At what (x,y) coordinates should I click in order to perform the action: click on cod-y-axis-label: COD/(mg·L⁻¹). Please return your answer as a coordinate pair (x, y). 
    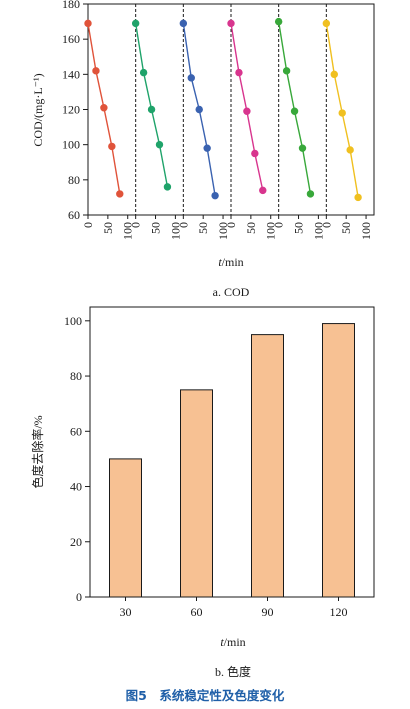
    Looking at the image, I should click on (38, 109).